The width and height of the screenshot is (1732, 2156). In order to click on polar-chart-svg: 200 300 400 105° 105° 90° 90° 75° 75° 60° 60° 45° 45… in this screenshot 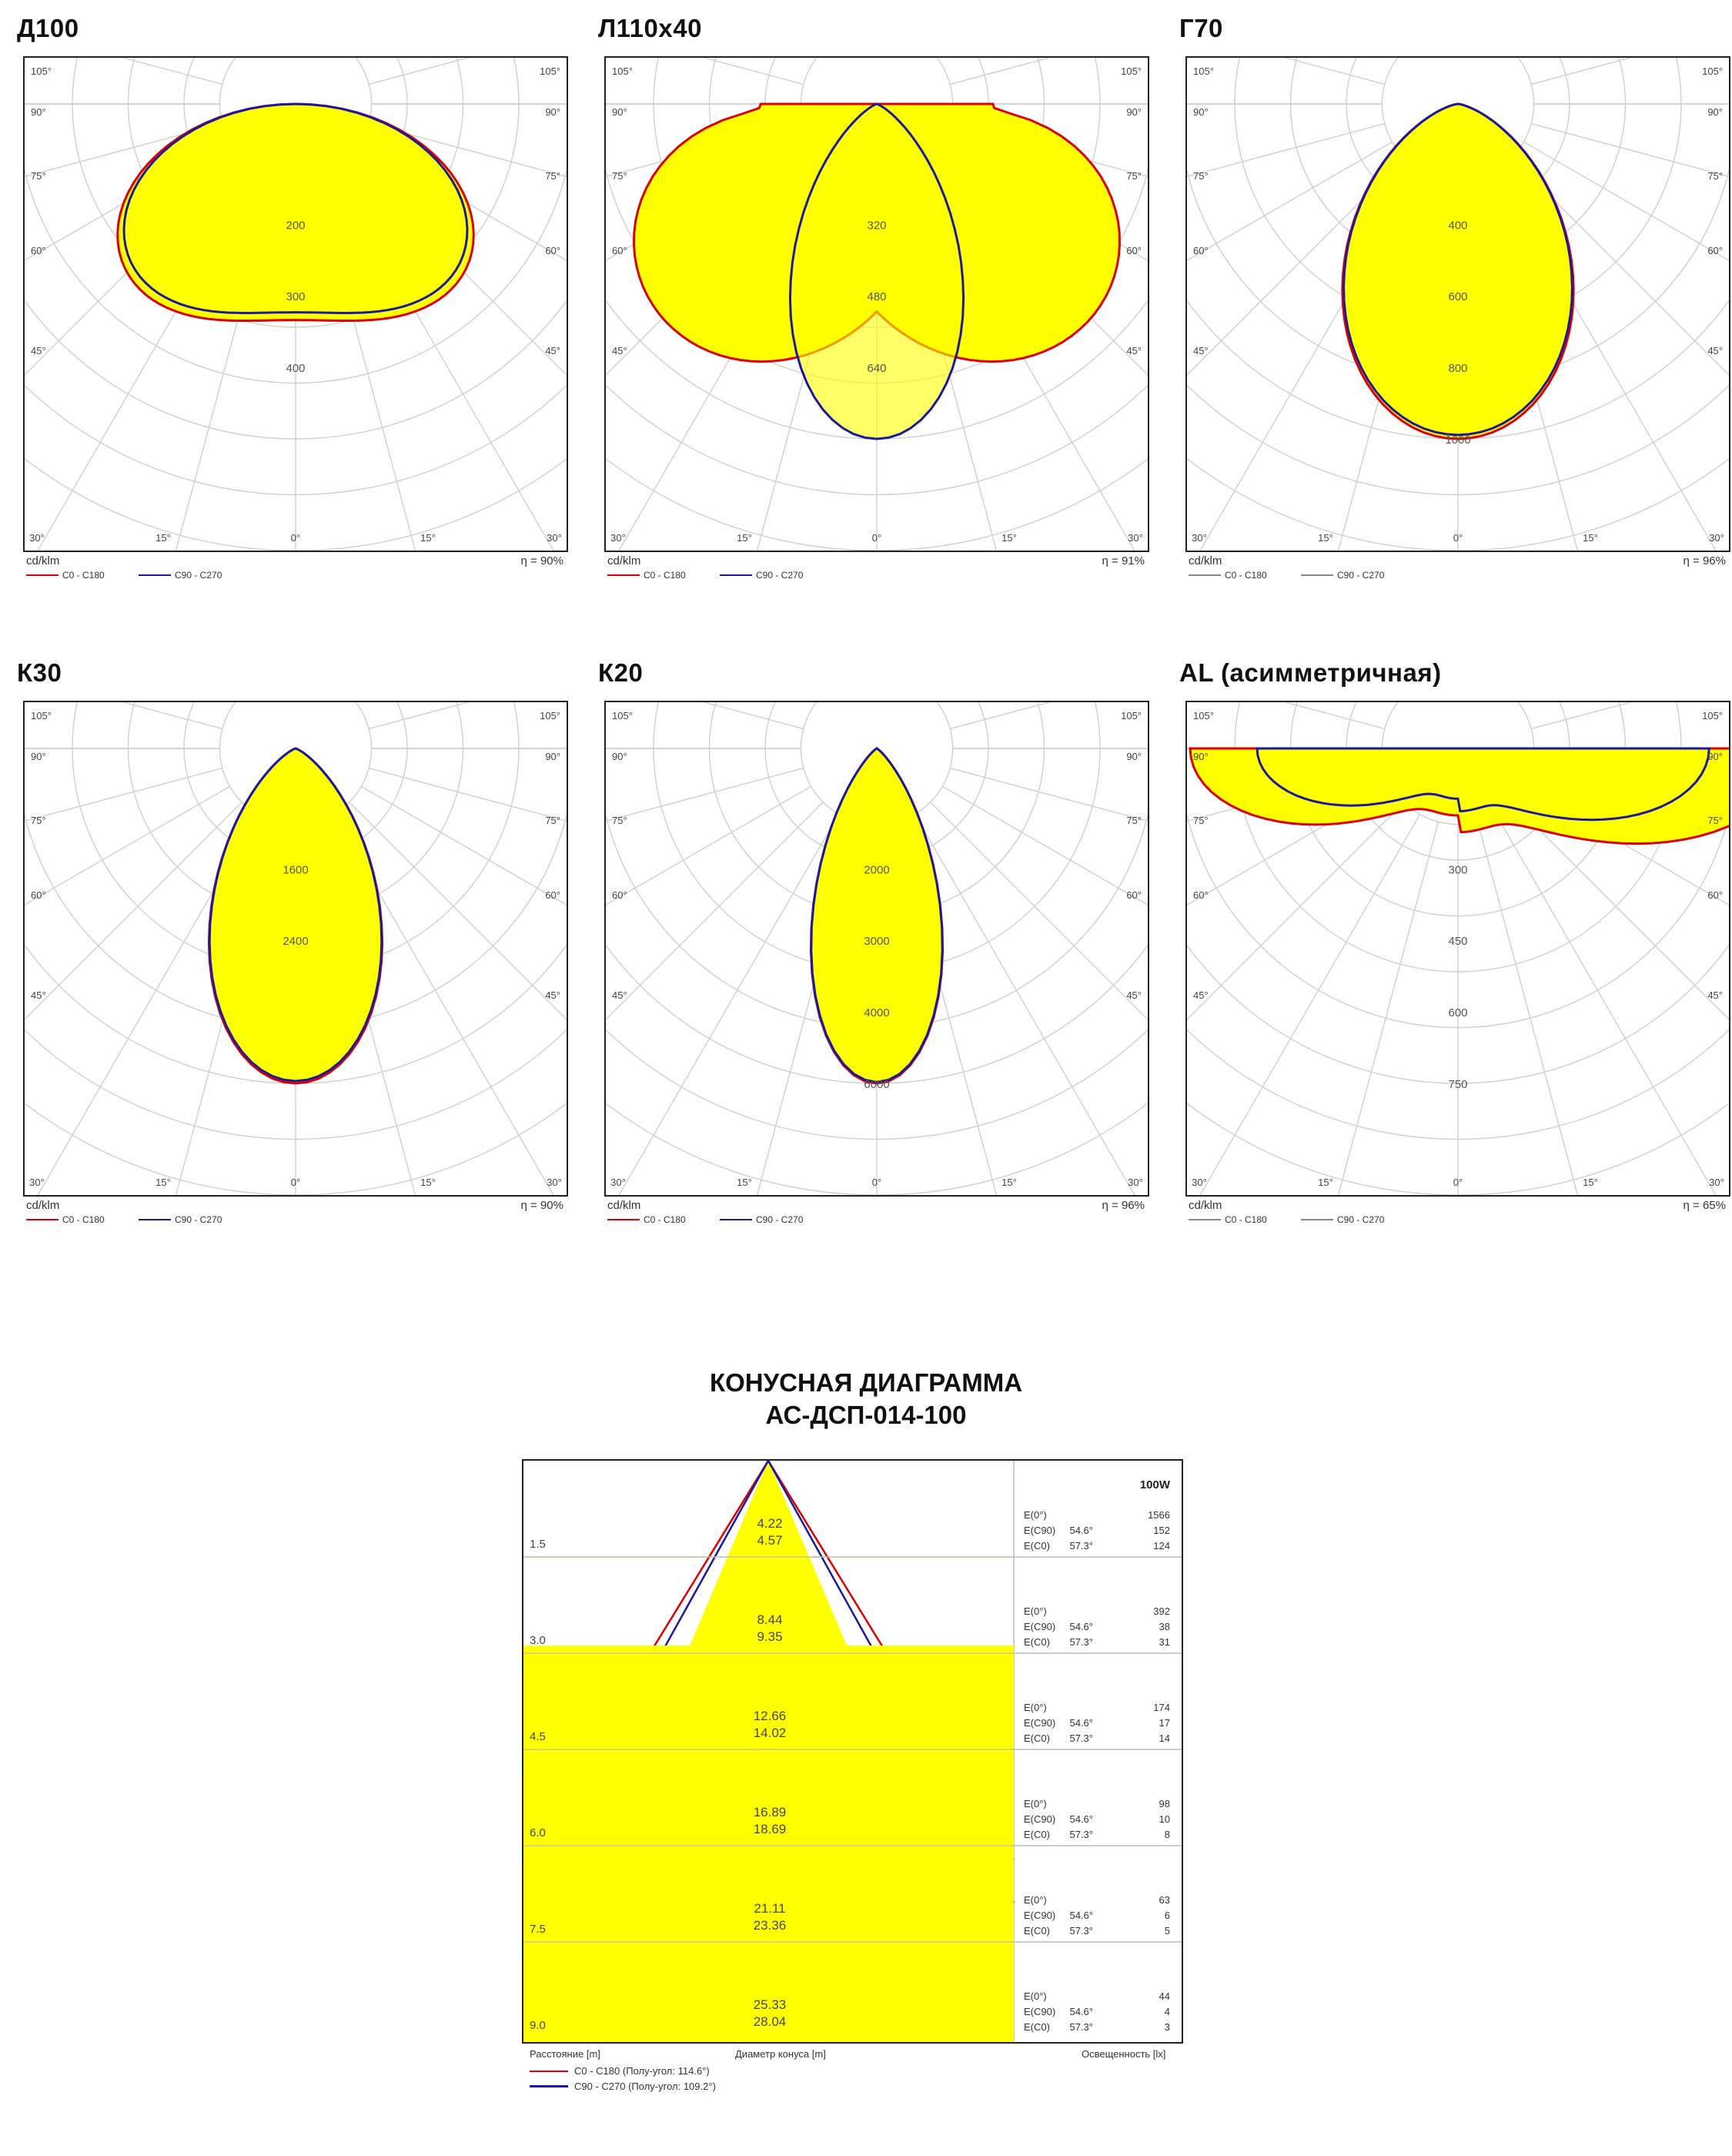, I will do `click(296, 304)`.